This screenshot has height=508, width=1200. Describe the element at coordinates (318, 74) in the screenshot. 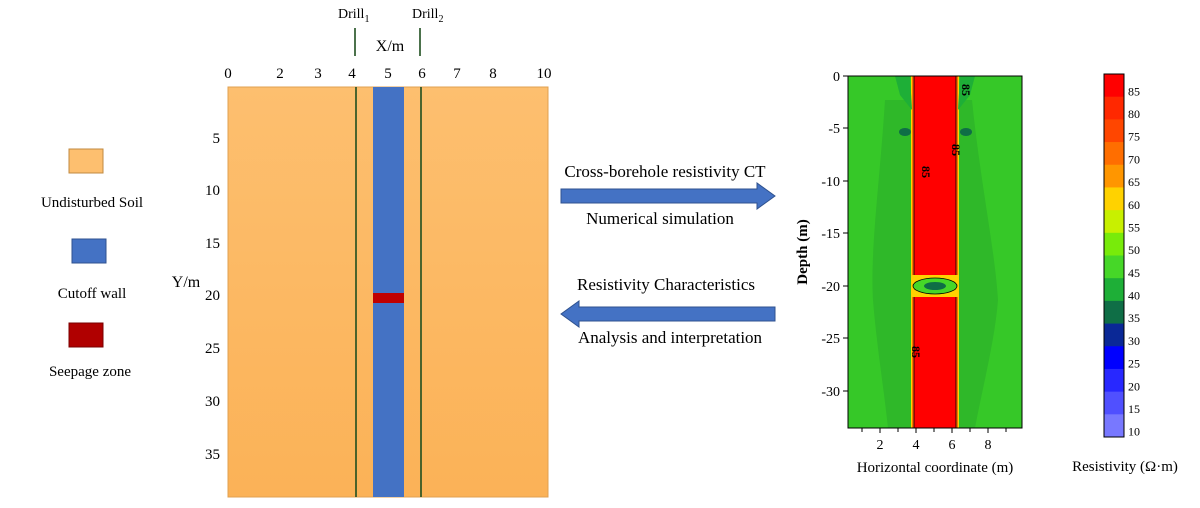

I see `model-x-tick: 3` at that location.